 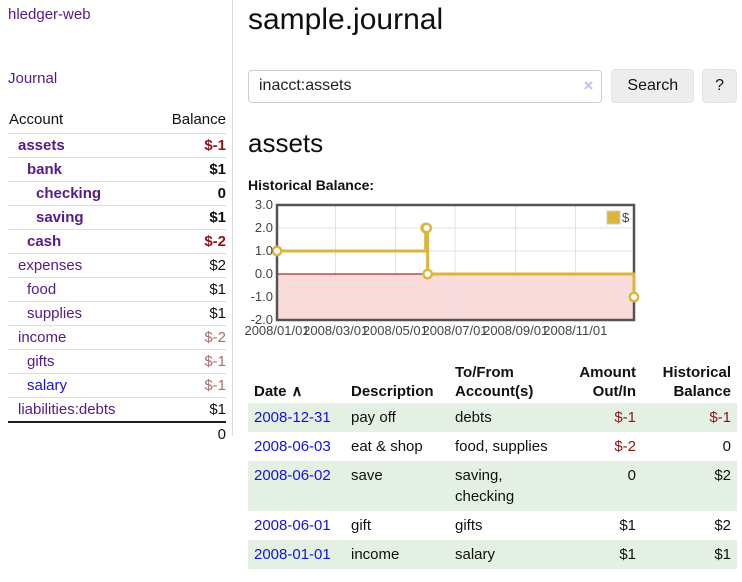 I want to click on account-cell: liabilities:debts, so click(x=80, y=409).